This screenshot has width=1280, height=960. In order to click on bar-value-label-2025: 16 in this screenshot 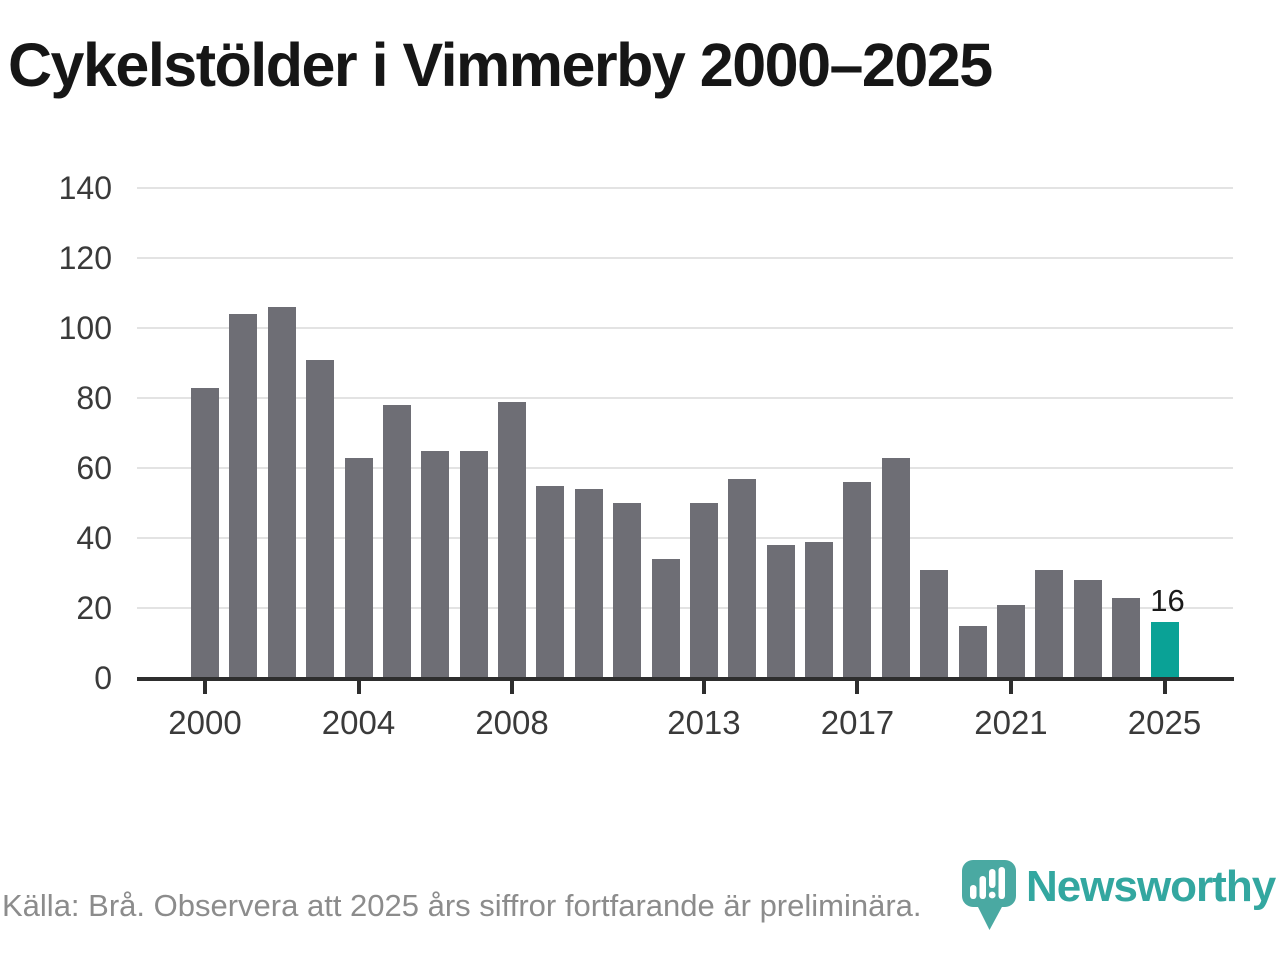, I will do `click(1167, 600)`.